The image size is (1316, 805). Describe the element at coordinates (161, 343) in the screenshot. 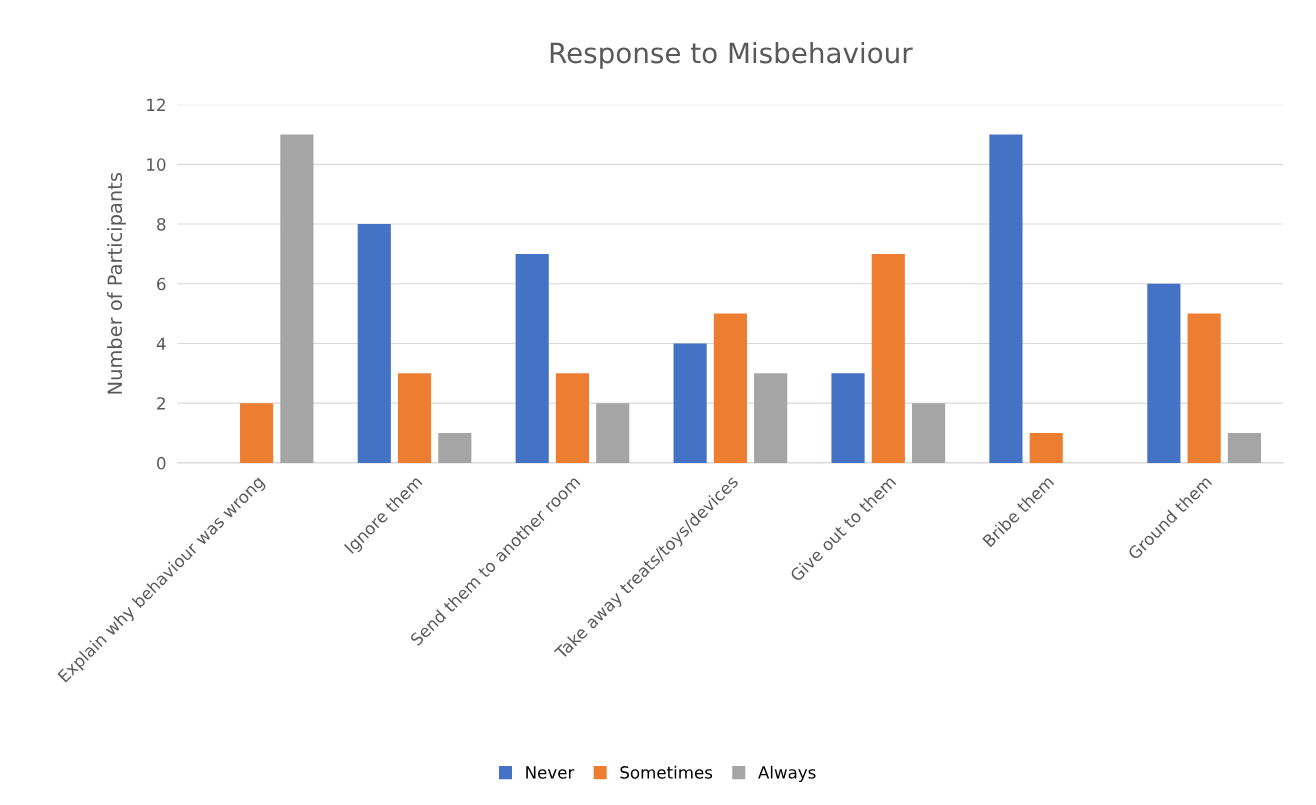

I see `y-tick-label: 4` at that location.